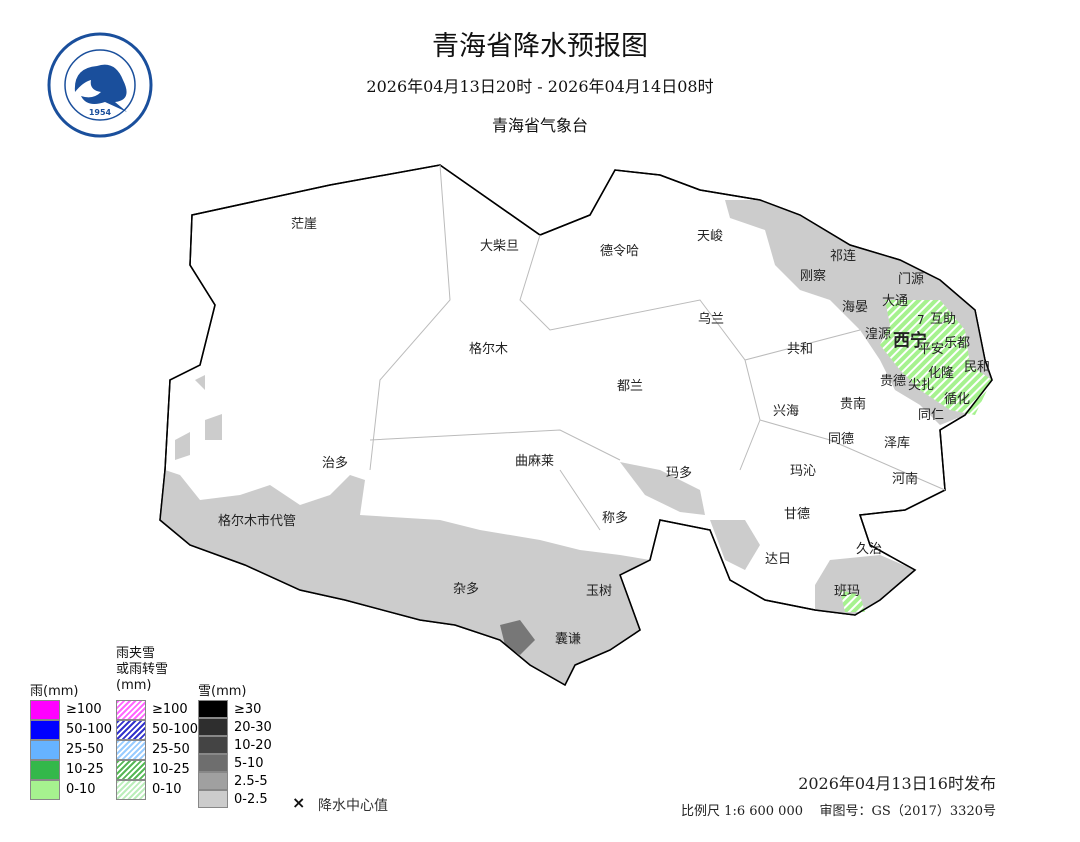 The height and width of the screenshot is (842, 1080). Describe the element at coordinates (841, 439) in the screenshot. I see `place-label: 同德` at that location.